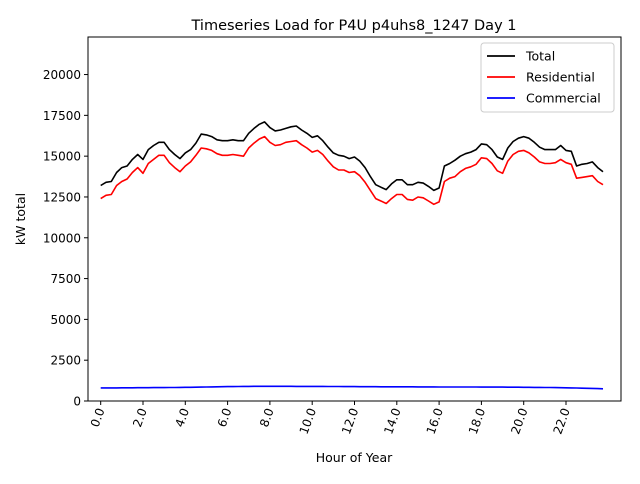 The image size is (640, 484). I want to click on x-tick-label: 6.0, so click(225, 417).